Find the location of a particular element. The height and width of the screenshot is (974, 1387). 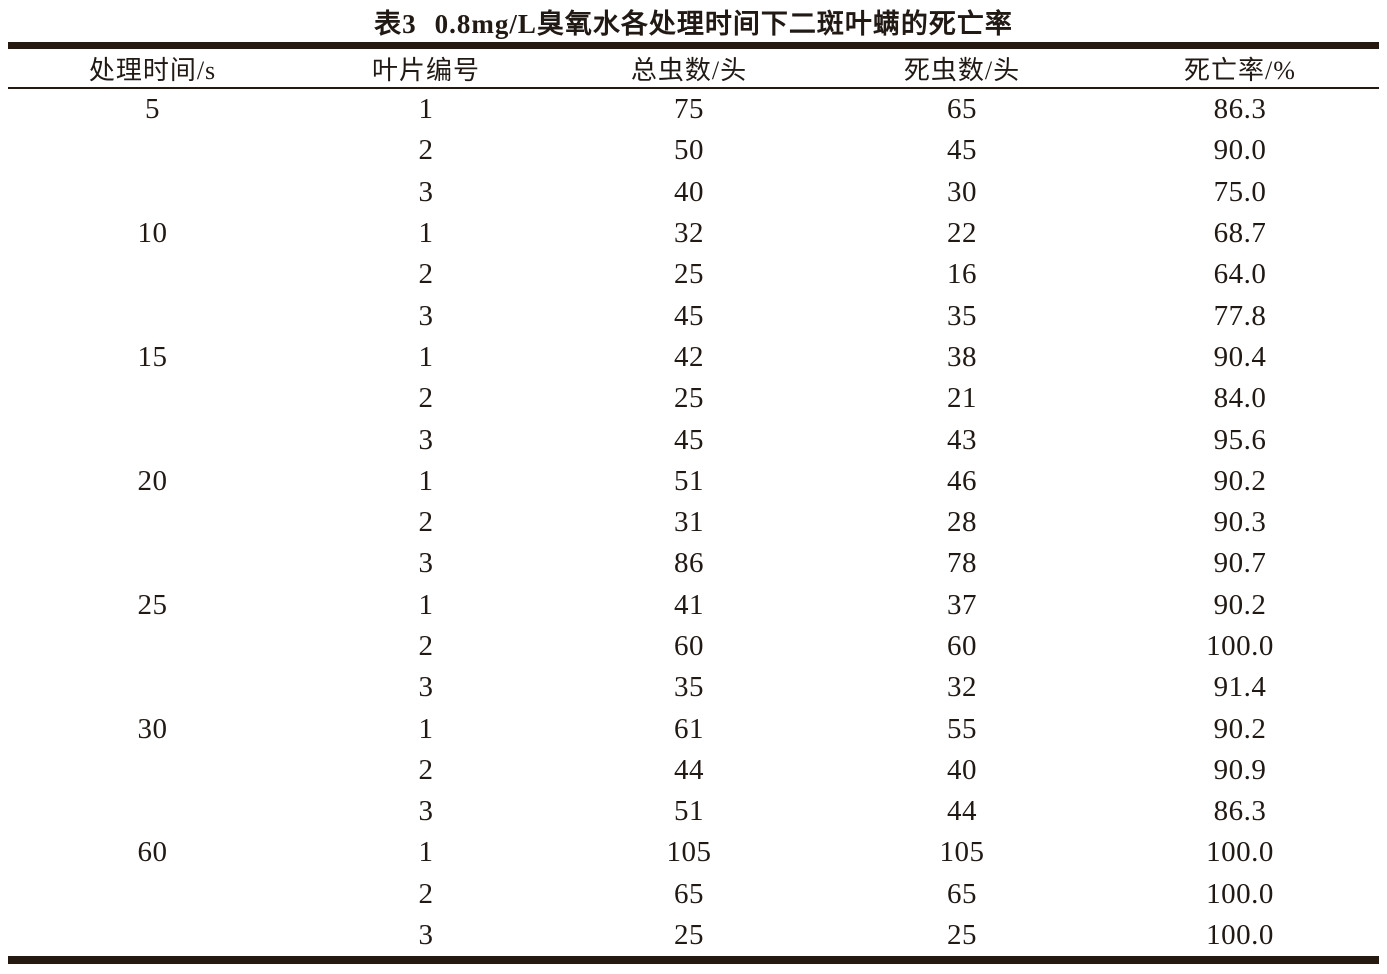

table-cell: 91.4 is located at coordinates (1240, 687).